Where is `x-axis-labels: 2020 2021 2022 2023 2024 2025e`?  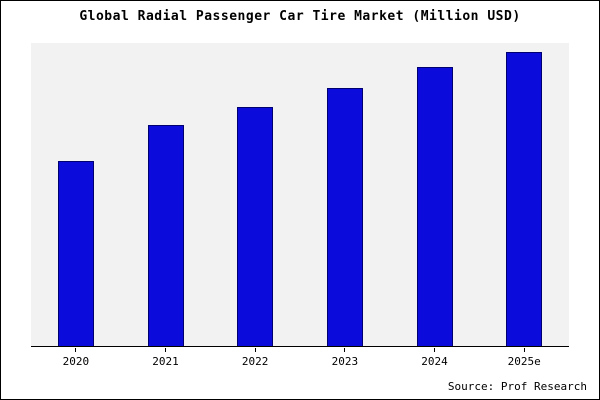 x-axis-labels: 2020 2021 2022 2023 2024 2025e is located at coordinates (300, 360).